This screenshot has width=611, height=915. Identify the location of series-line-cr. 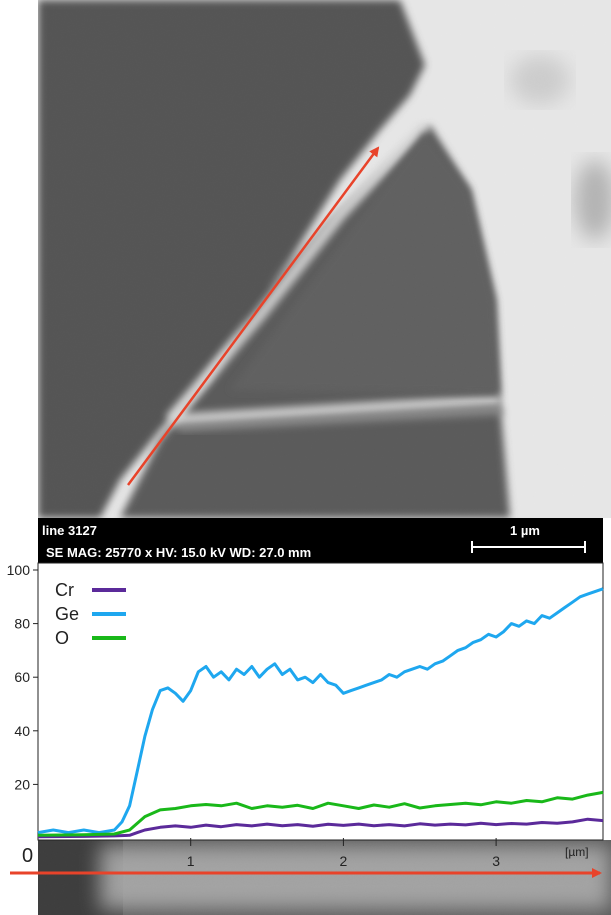
(320, 828).